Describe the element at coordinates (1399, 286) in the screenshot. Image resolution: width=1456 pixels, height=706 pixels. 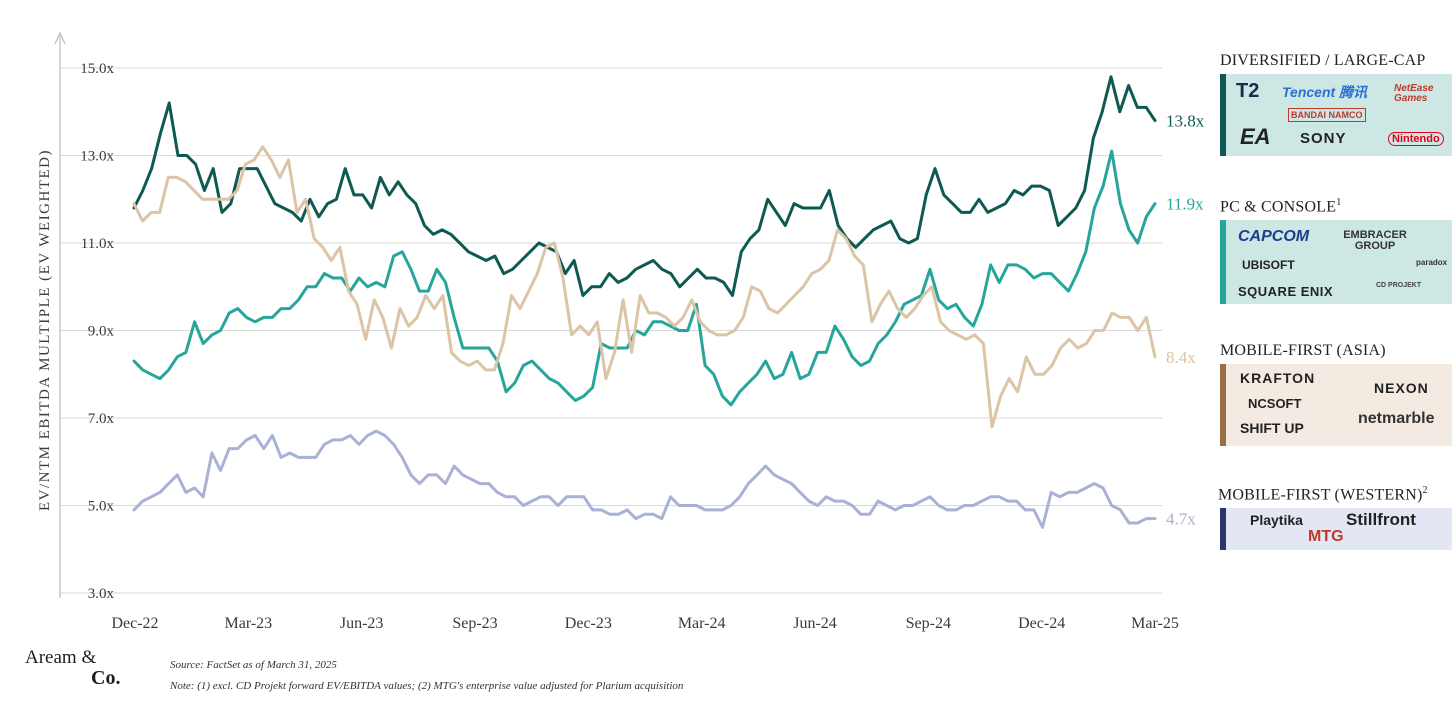
I see `cd-projekt-logo: CD PROJEKT` at that location.